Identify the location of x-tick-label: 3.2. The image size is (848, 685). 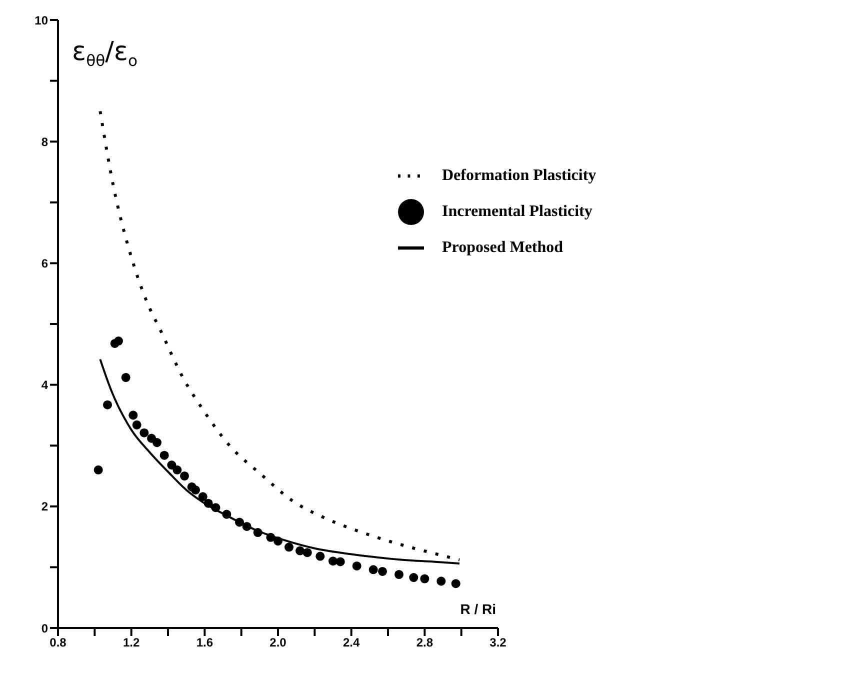
(498, 643).